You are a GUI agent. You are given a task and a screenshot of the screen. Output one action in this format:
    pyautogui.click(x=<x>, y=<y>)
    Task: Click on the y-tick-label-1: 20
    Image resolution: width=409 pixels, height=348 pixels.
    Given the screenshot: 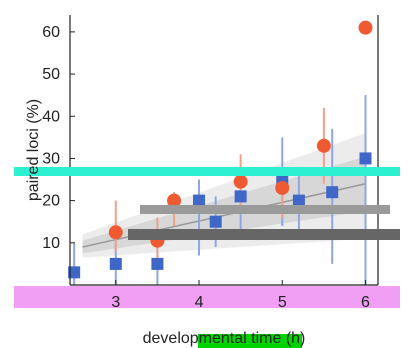 What is the action you would take?
    pyautogui.click(x=51, y=201)
    